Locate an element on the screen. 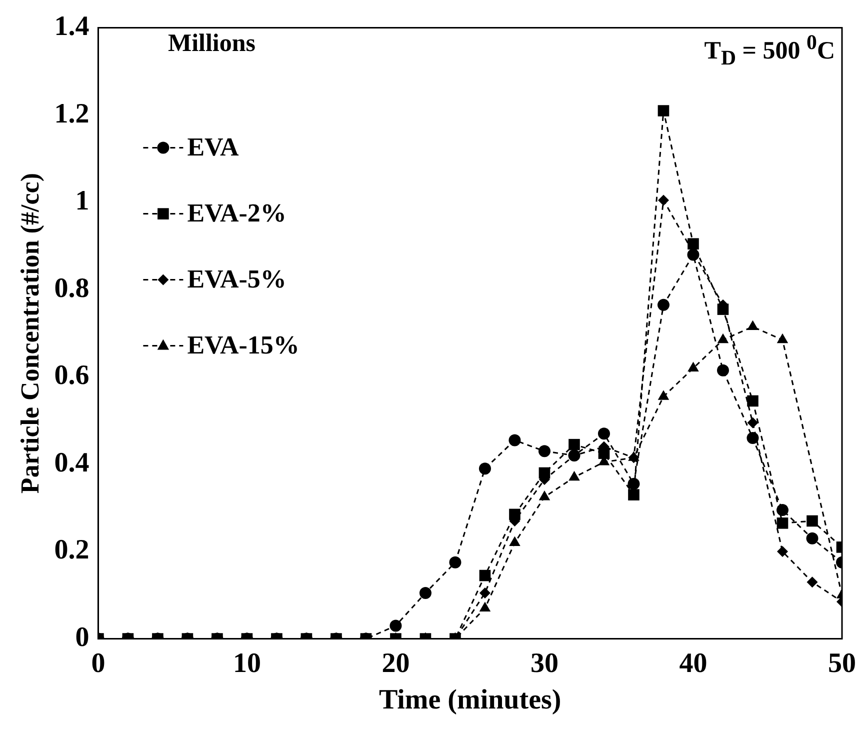  x-tick-label: 50 is located at coordinates (842, 663).